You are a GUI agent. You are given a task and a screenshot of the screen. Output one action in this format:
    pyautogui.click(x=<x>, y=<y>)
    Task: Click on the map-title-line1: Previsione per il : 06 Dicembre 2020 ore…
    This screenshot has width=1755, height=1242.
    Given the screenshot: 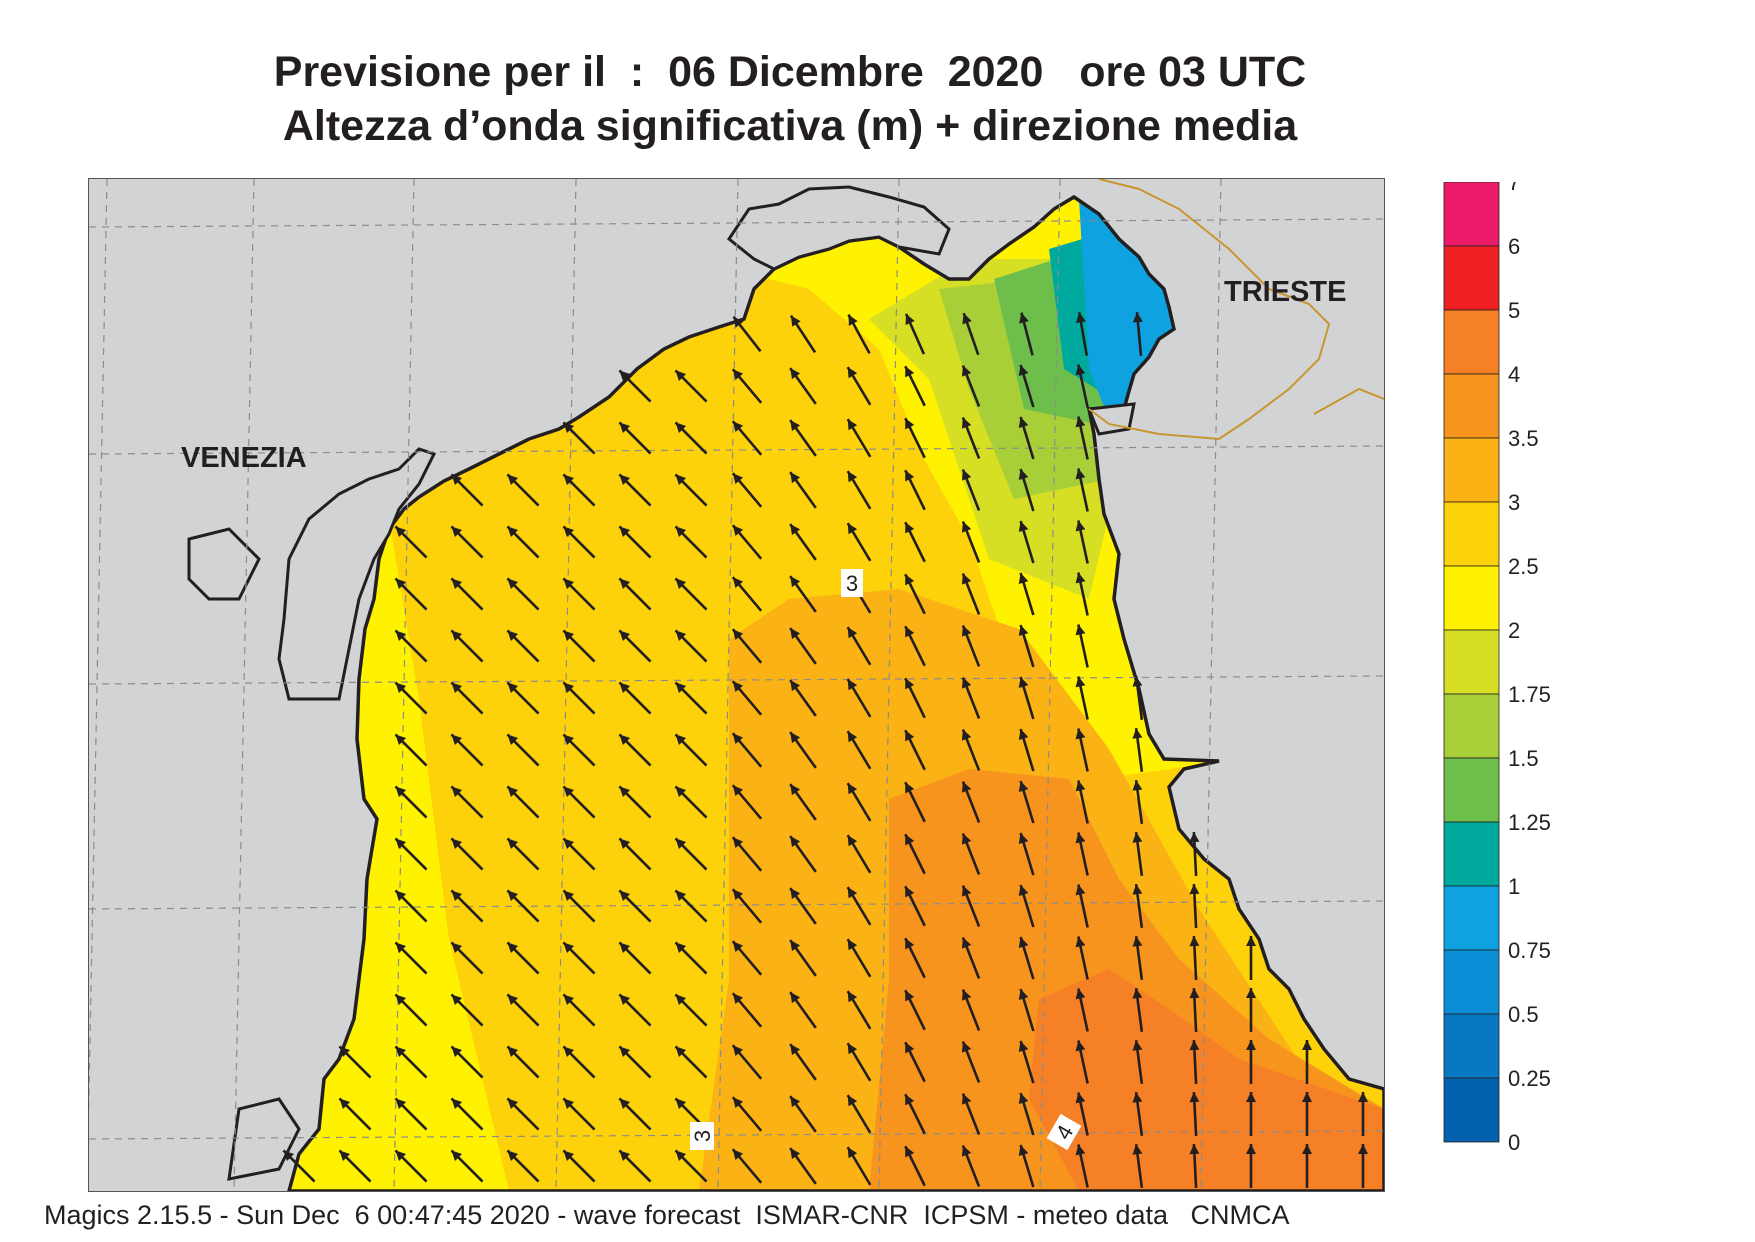 What is the action you would take?
    pyautogui.click(x=790, y=72)
    